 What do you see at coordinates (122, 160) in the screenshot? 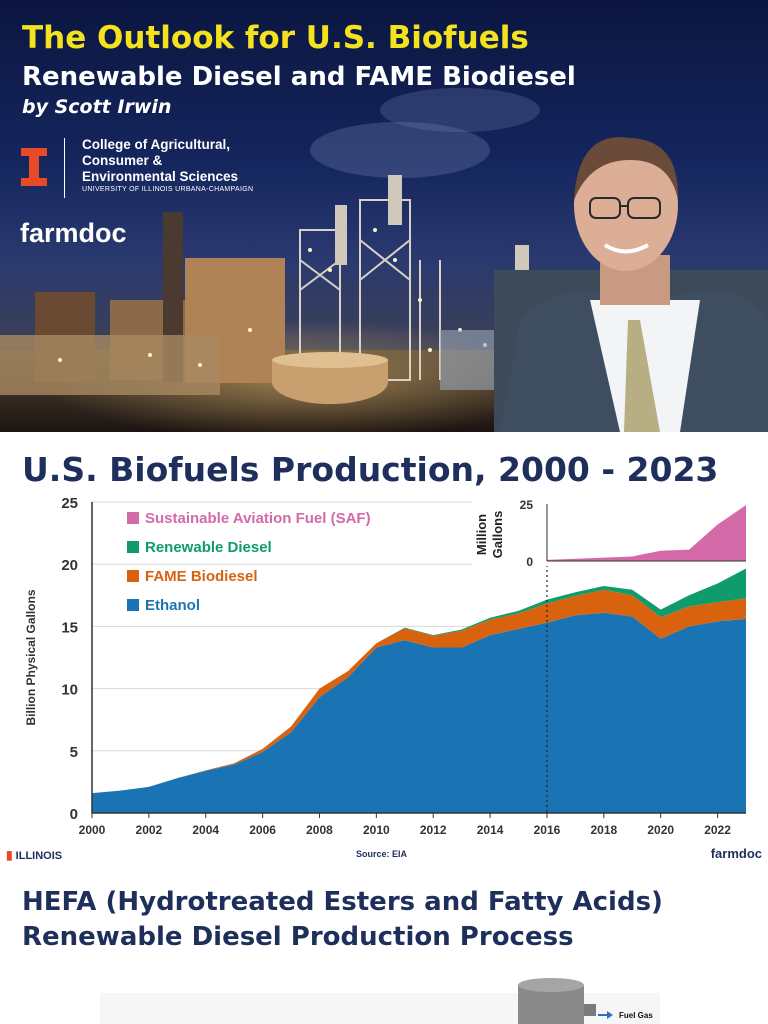
I see `college-line-2: Consumer &` at bounding box center [122, 160].